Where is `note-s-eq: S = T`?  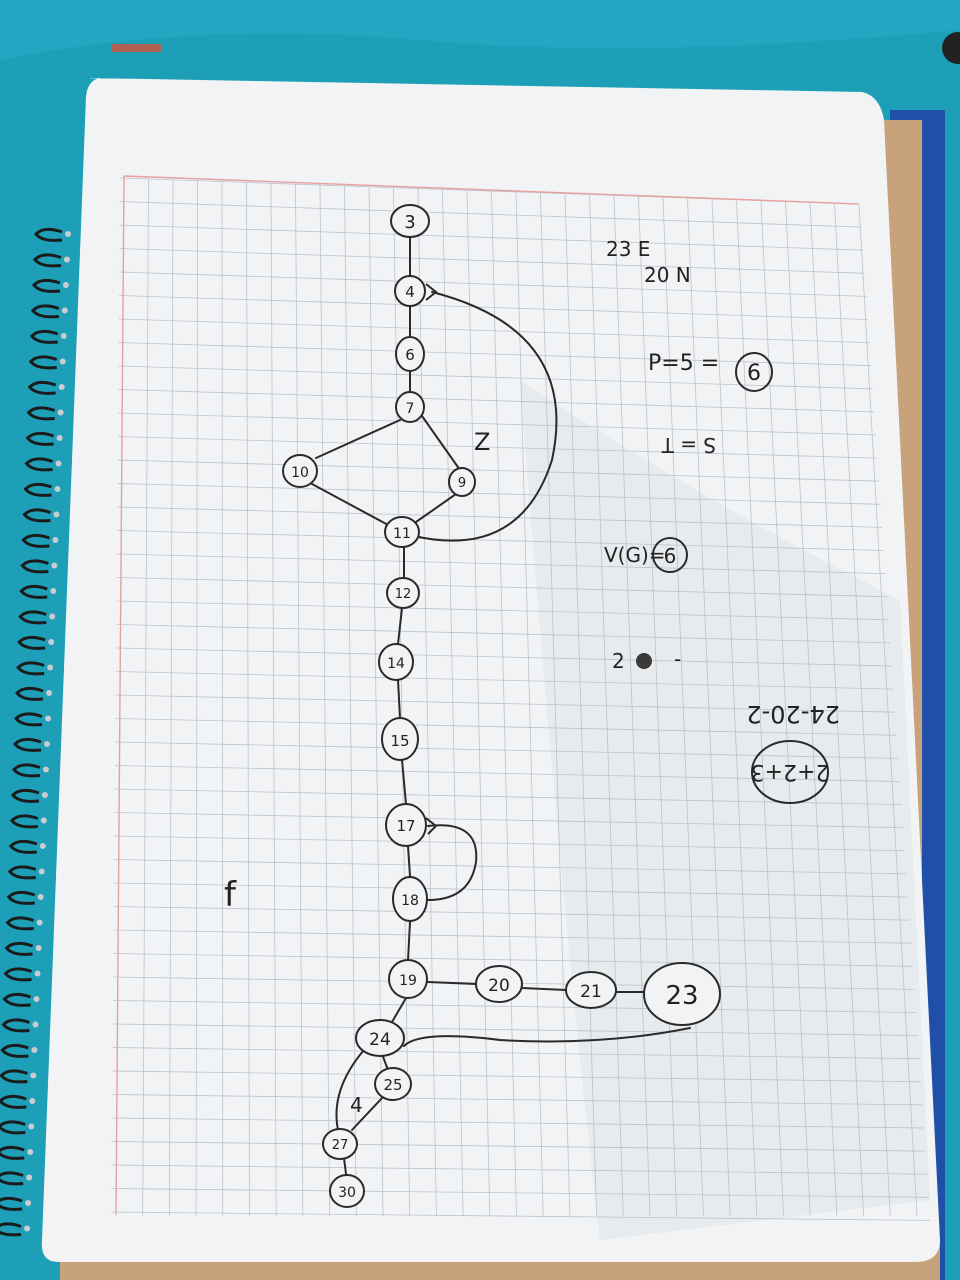
note-s-eq: S = T is located at coordinates (688, 445).